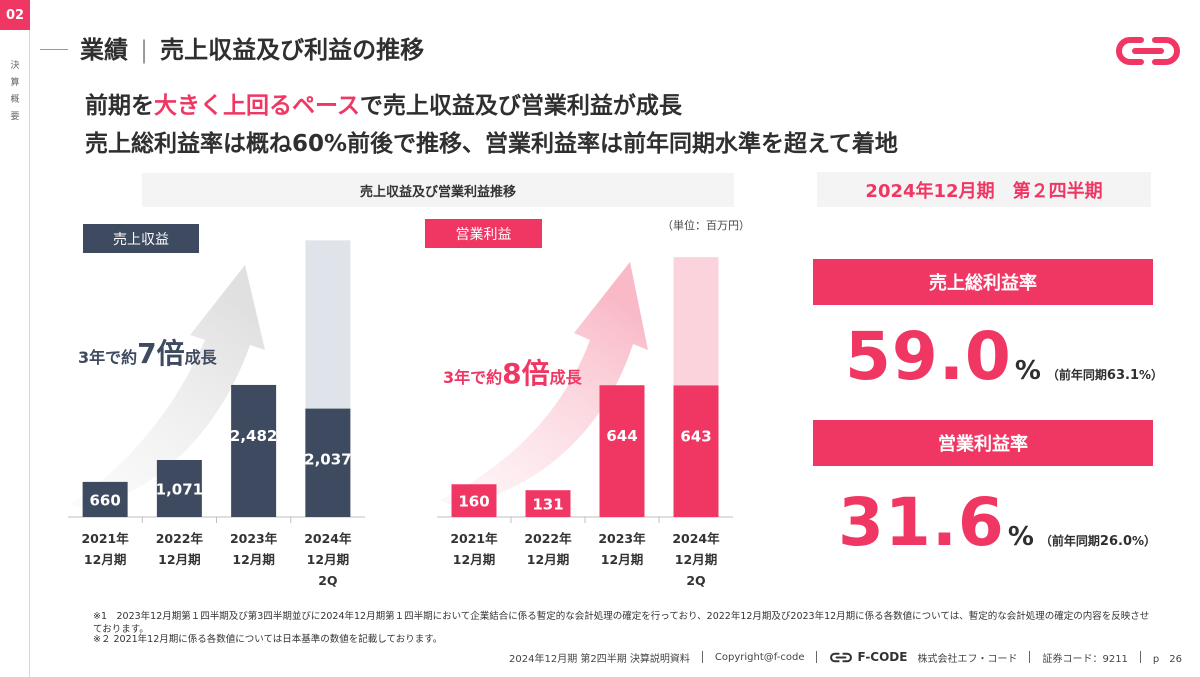 The height and width of the screenshot is (677, 1200). Describe the element at coordinates (841, 657) in the screenshot. I see `f-code-mini-logo-icon` at that location.